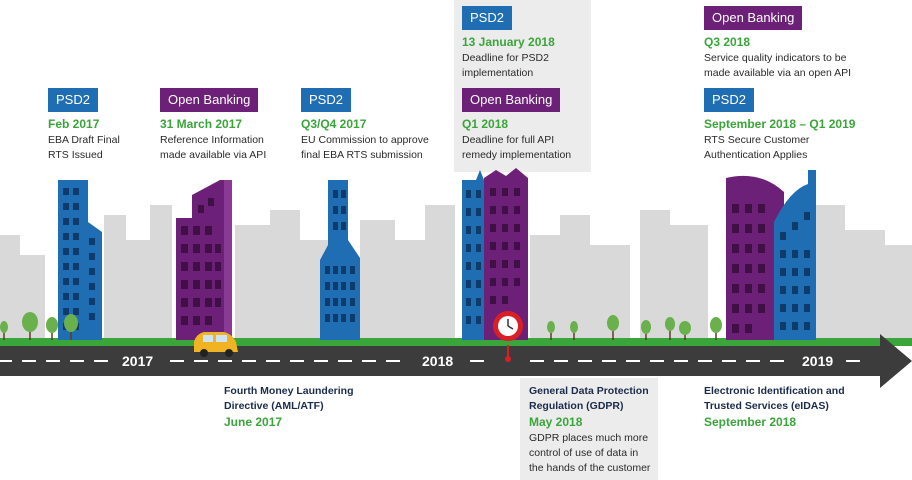 The width and height of the screenshot is (912, 480). Describe the element at coordinates (556, 422) in the screenshot. I see `event-date-gdpr: May 2018` at that location.